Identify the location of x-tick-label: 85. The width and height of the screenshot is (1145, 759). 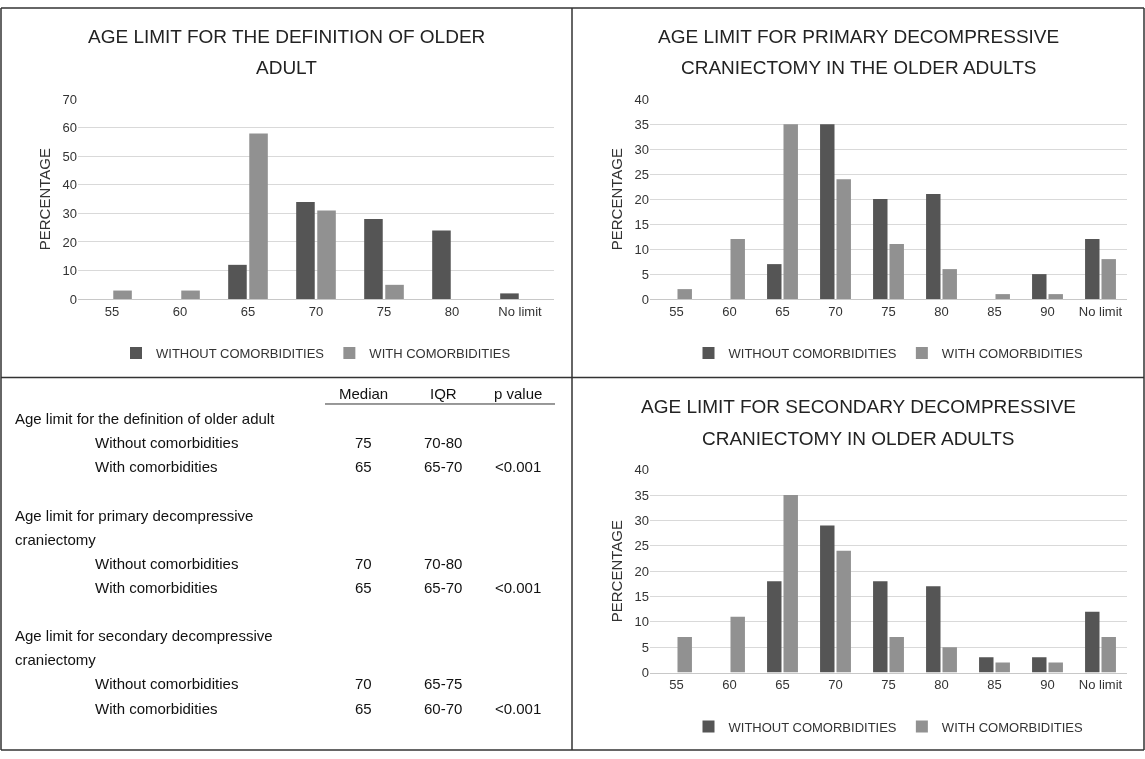
(994, 311).